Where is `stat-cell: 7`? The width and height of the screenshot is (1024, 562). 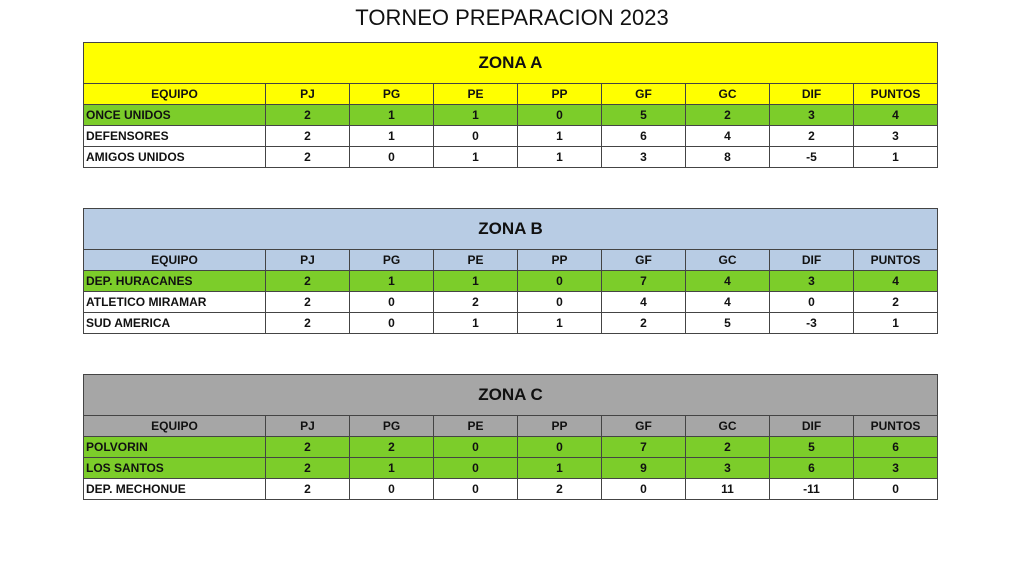
stat-cell: 7 is located at coordinates (643, 281).